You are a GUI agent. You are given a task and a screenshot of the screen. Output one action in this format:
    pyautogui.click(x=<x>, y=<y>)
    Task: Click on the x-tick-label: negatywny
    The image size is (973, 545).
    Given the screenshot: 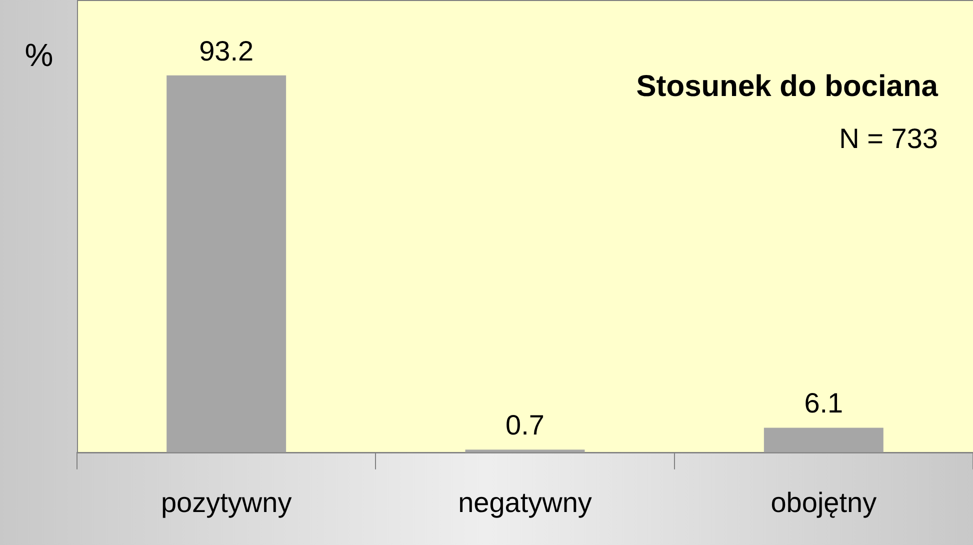 What is the action you would take?
    pyautogui.click(x=525, y=502)
    